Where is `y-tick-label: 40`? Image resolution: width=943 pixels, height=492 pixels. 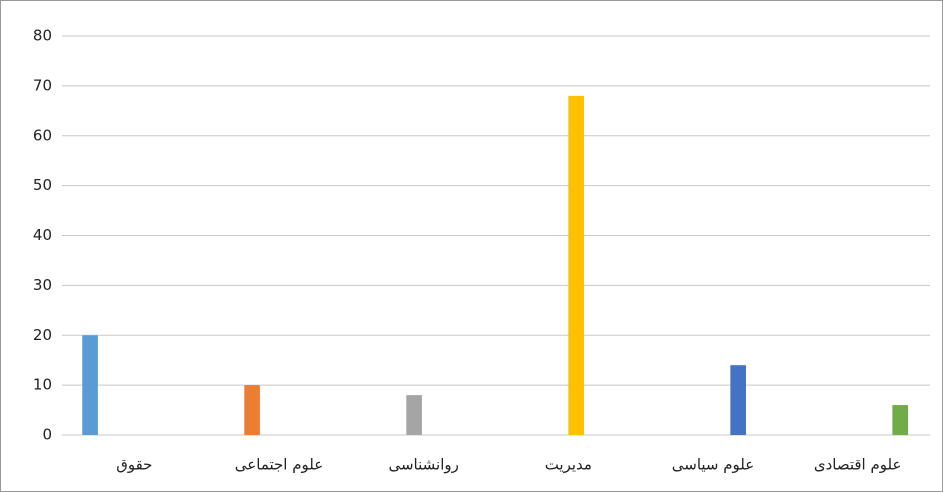 y-tick-label: 40 is located at coordinates (42, 235).